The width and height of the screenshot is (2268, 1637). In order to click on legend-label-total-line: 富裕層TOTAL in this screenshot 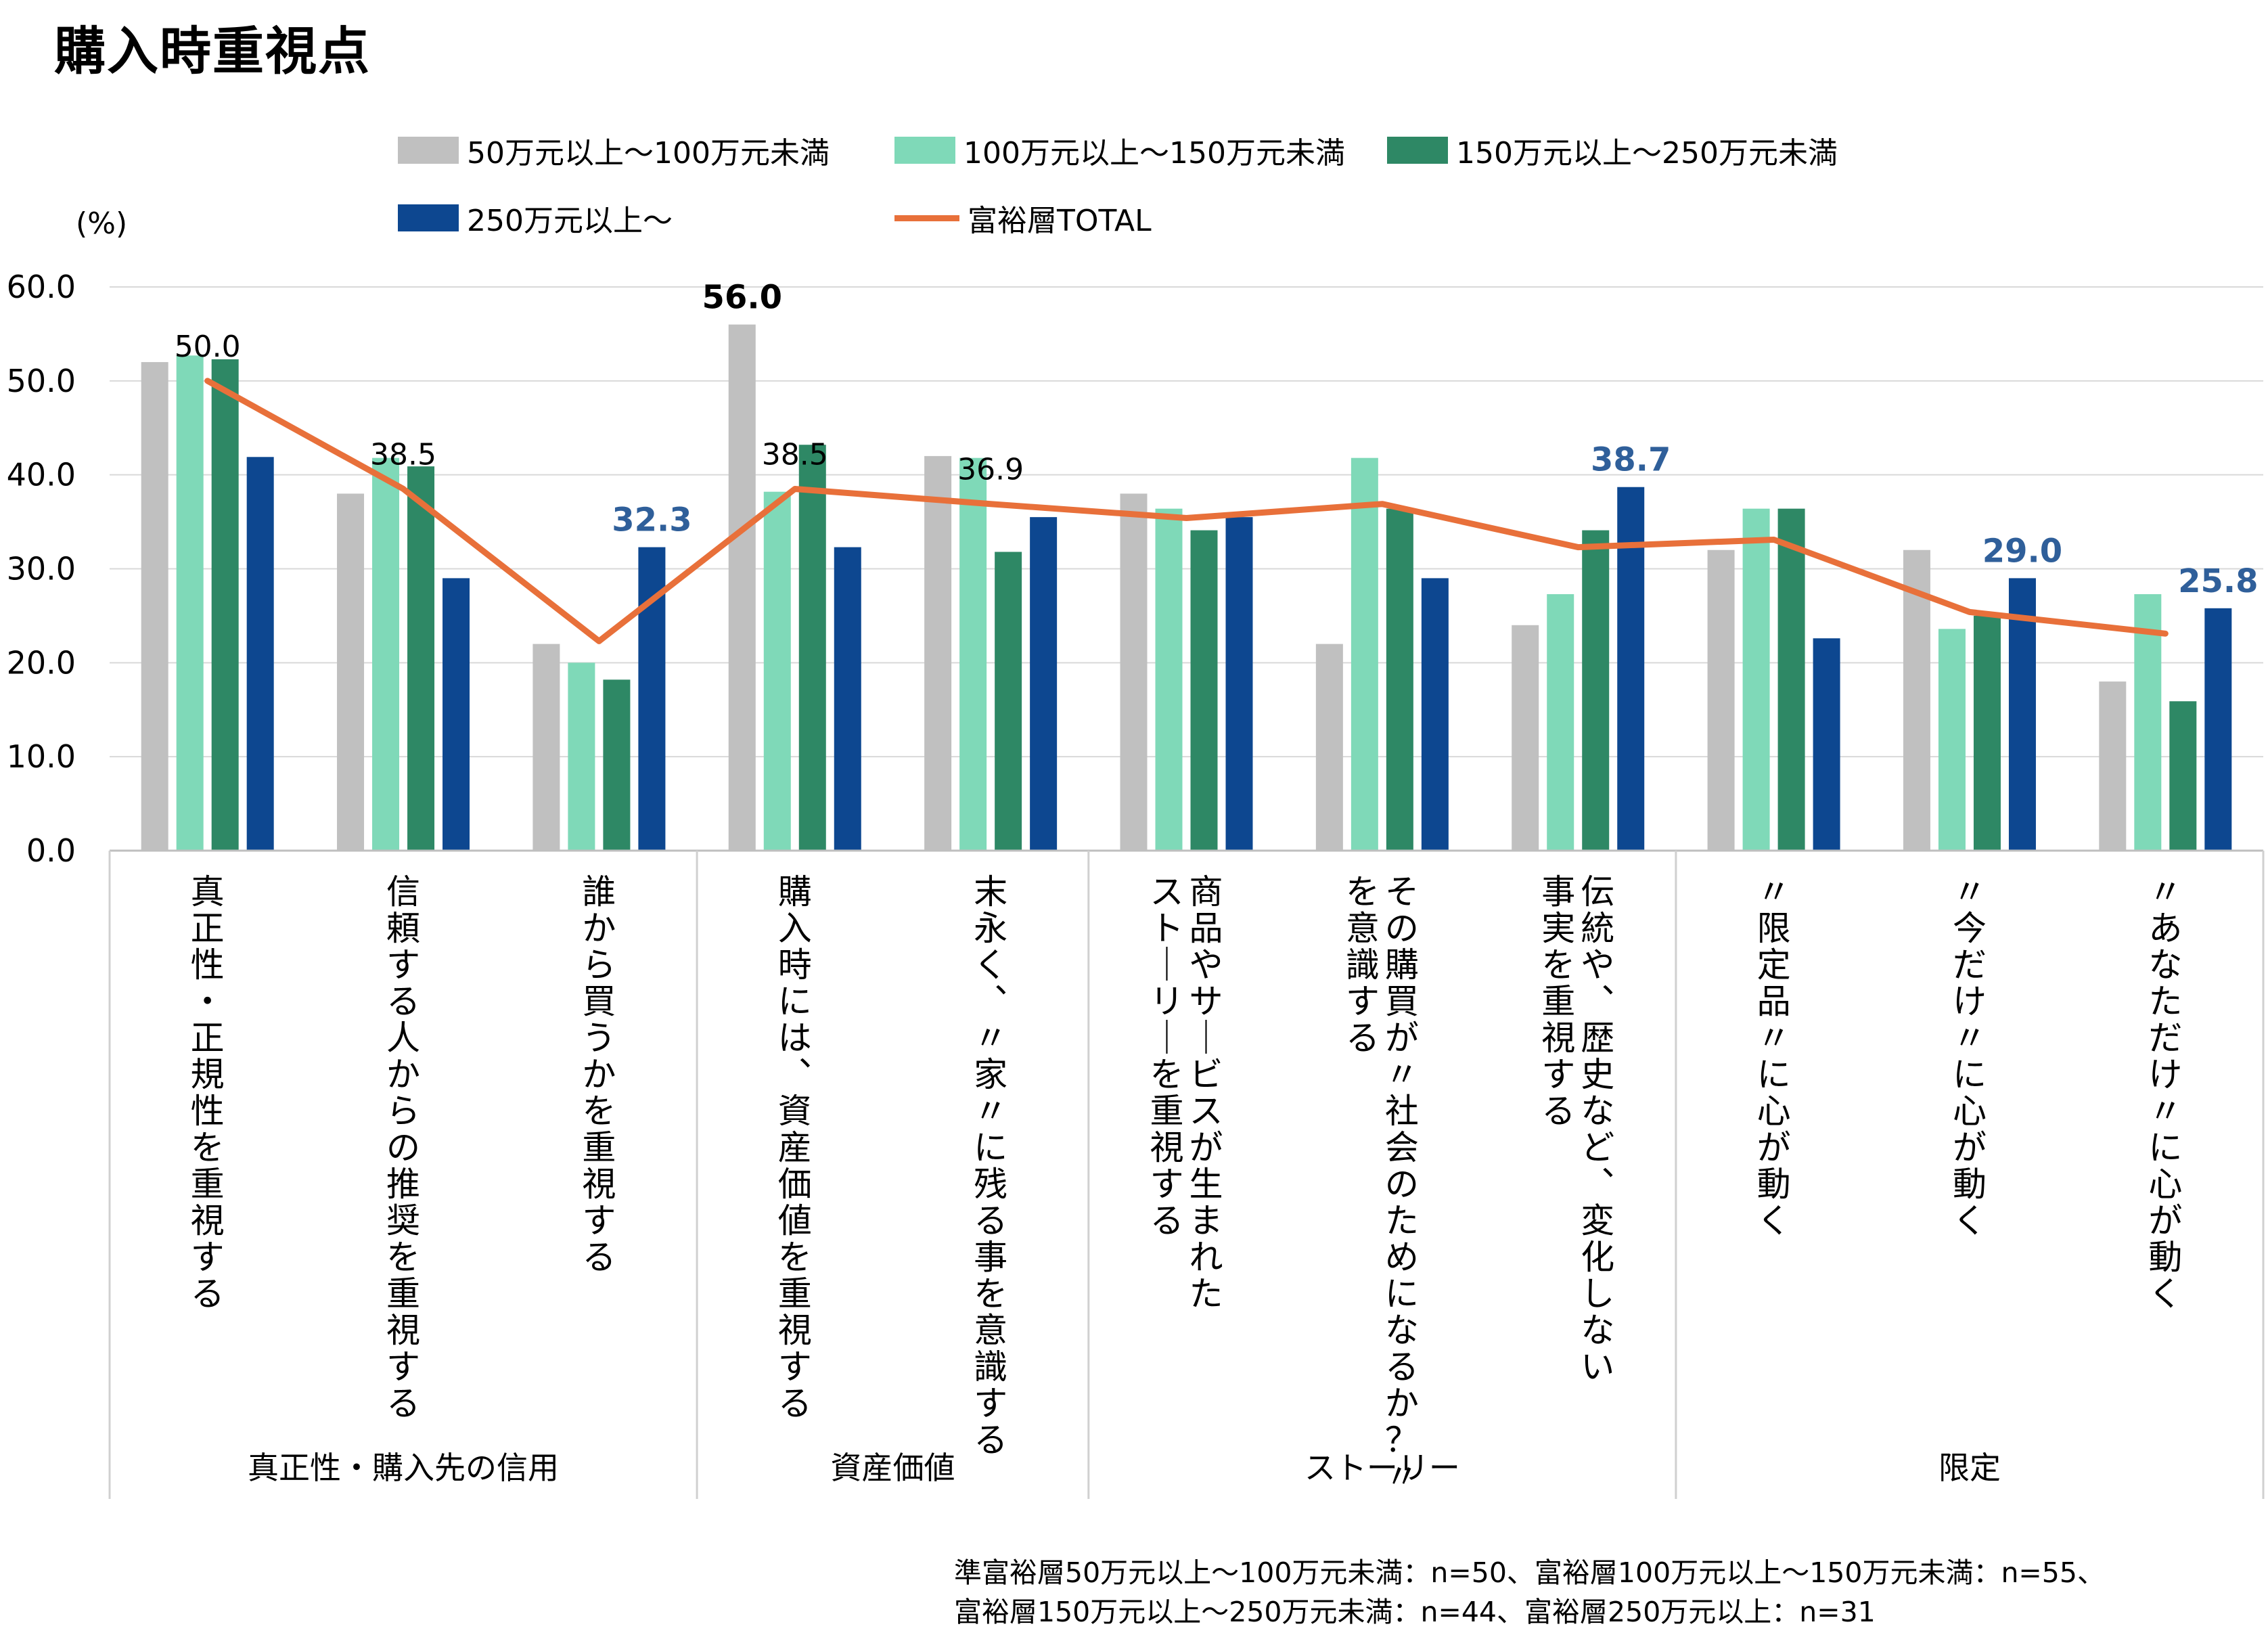, I will do `click(1060, 221)`.